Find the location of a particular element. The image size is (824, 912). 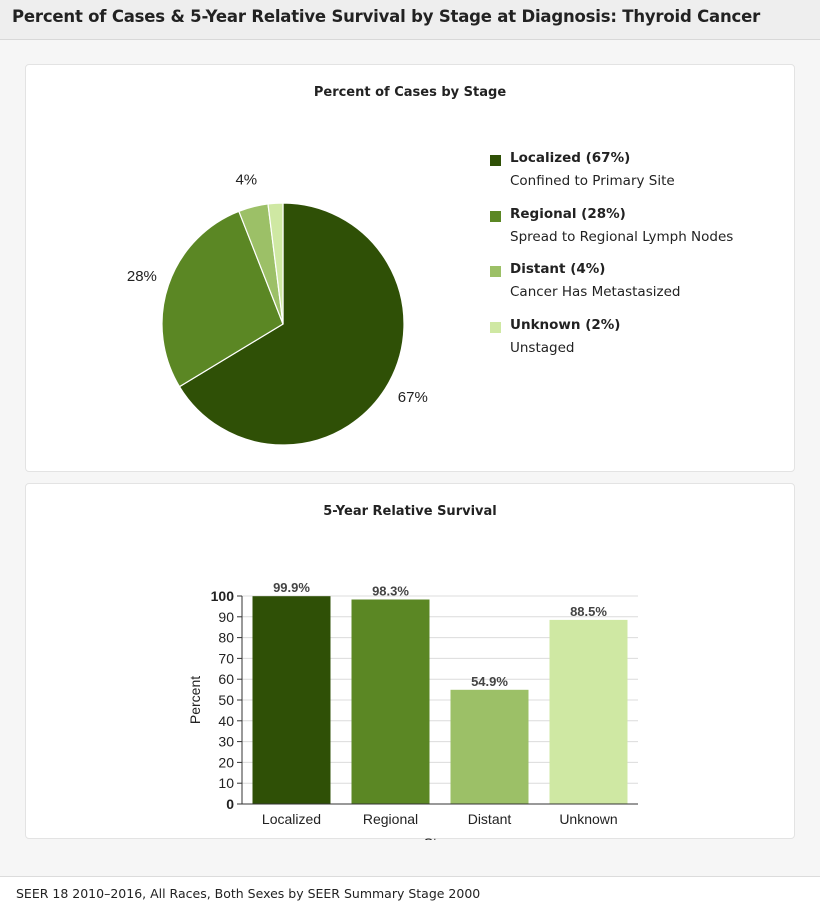

y-tick-label: 70 is located at coordinates (226, 658).